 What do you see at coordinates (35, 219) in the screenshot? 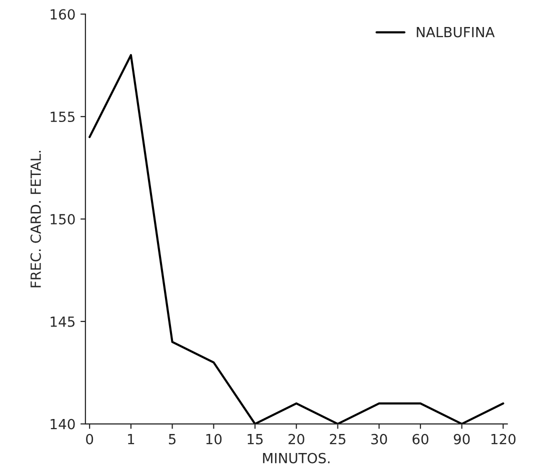
I see `y-axis-title: FREC. CARD. FETAL.` at bounding box center [35, 219].